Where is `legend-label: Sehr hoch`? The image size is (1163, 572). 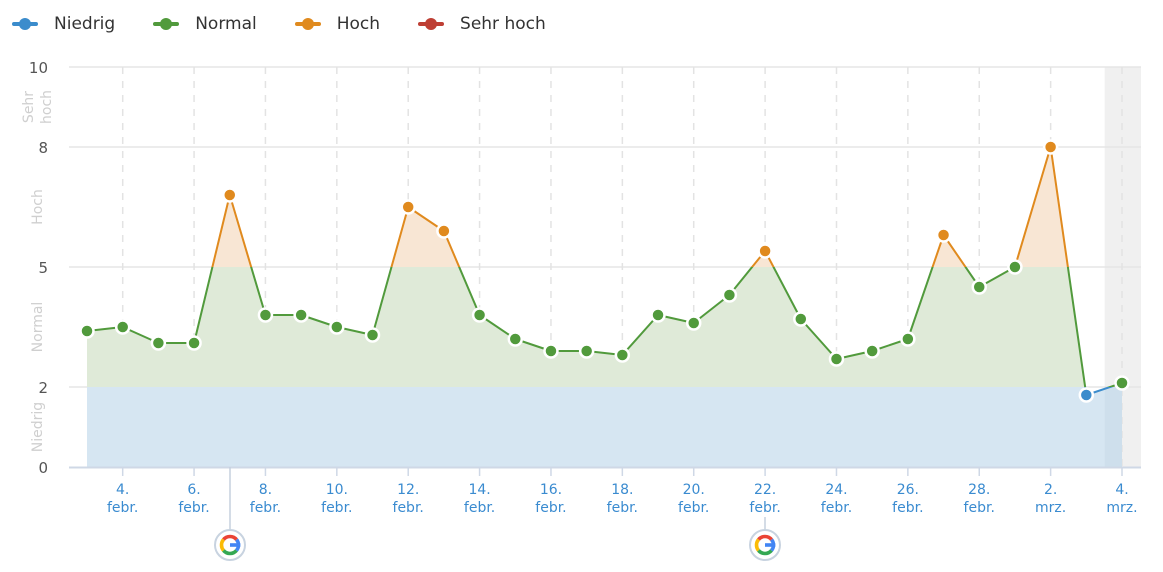
legend-label: Sehr hoch is located at coordinates (503, 24).